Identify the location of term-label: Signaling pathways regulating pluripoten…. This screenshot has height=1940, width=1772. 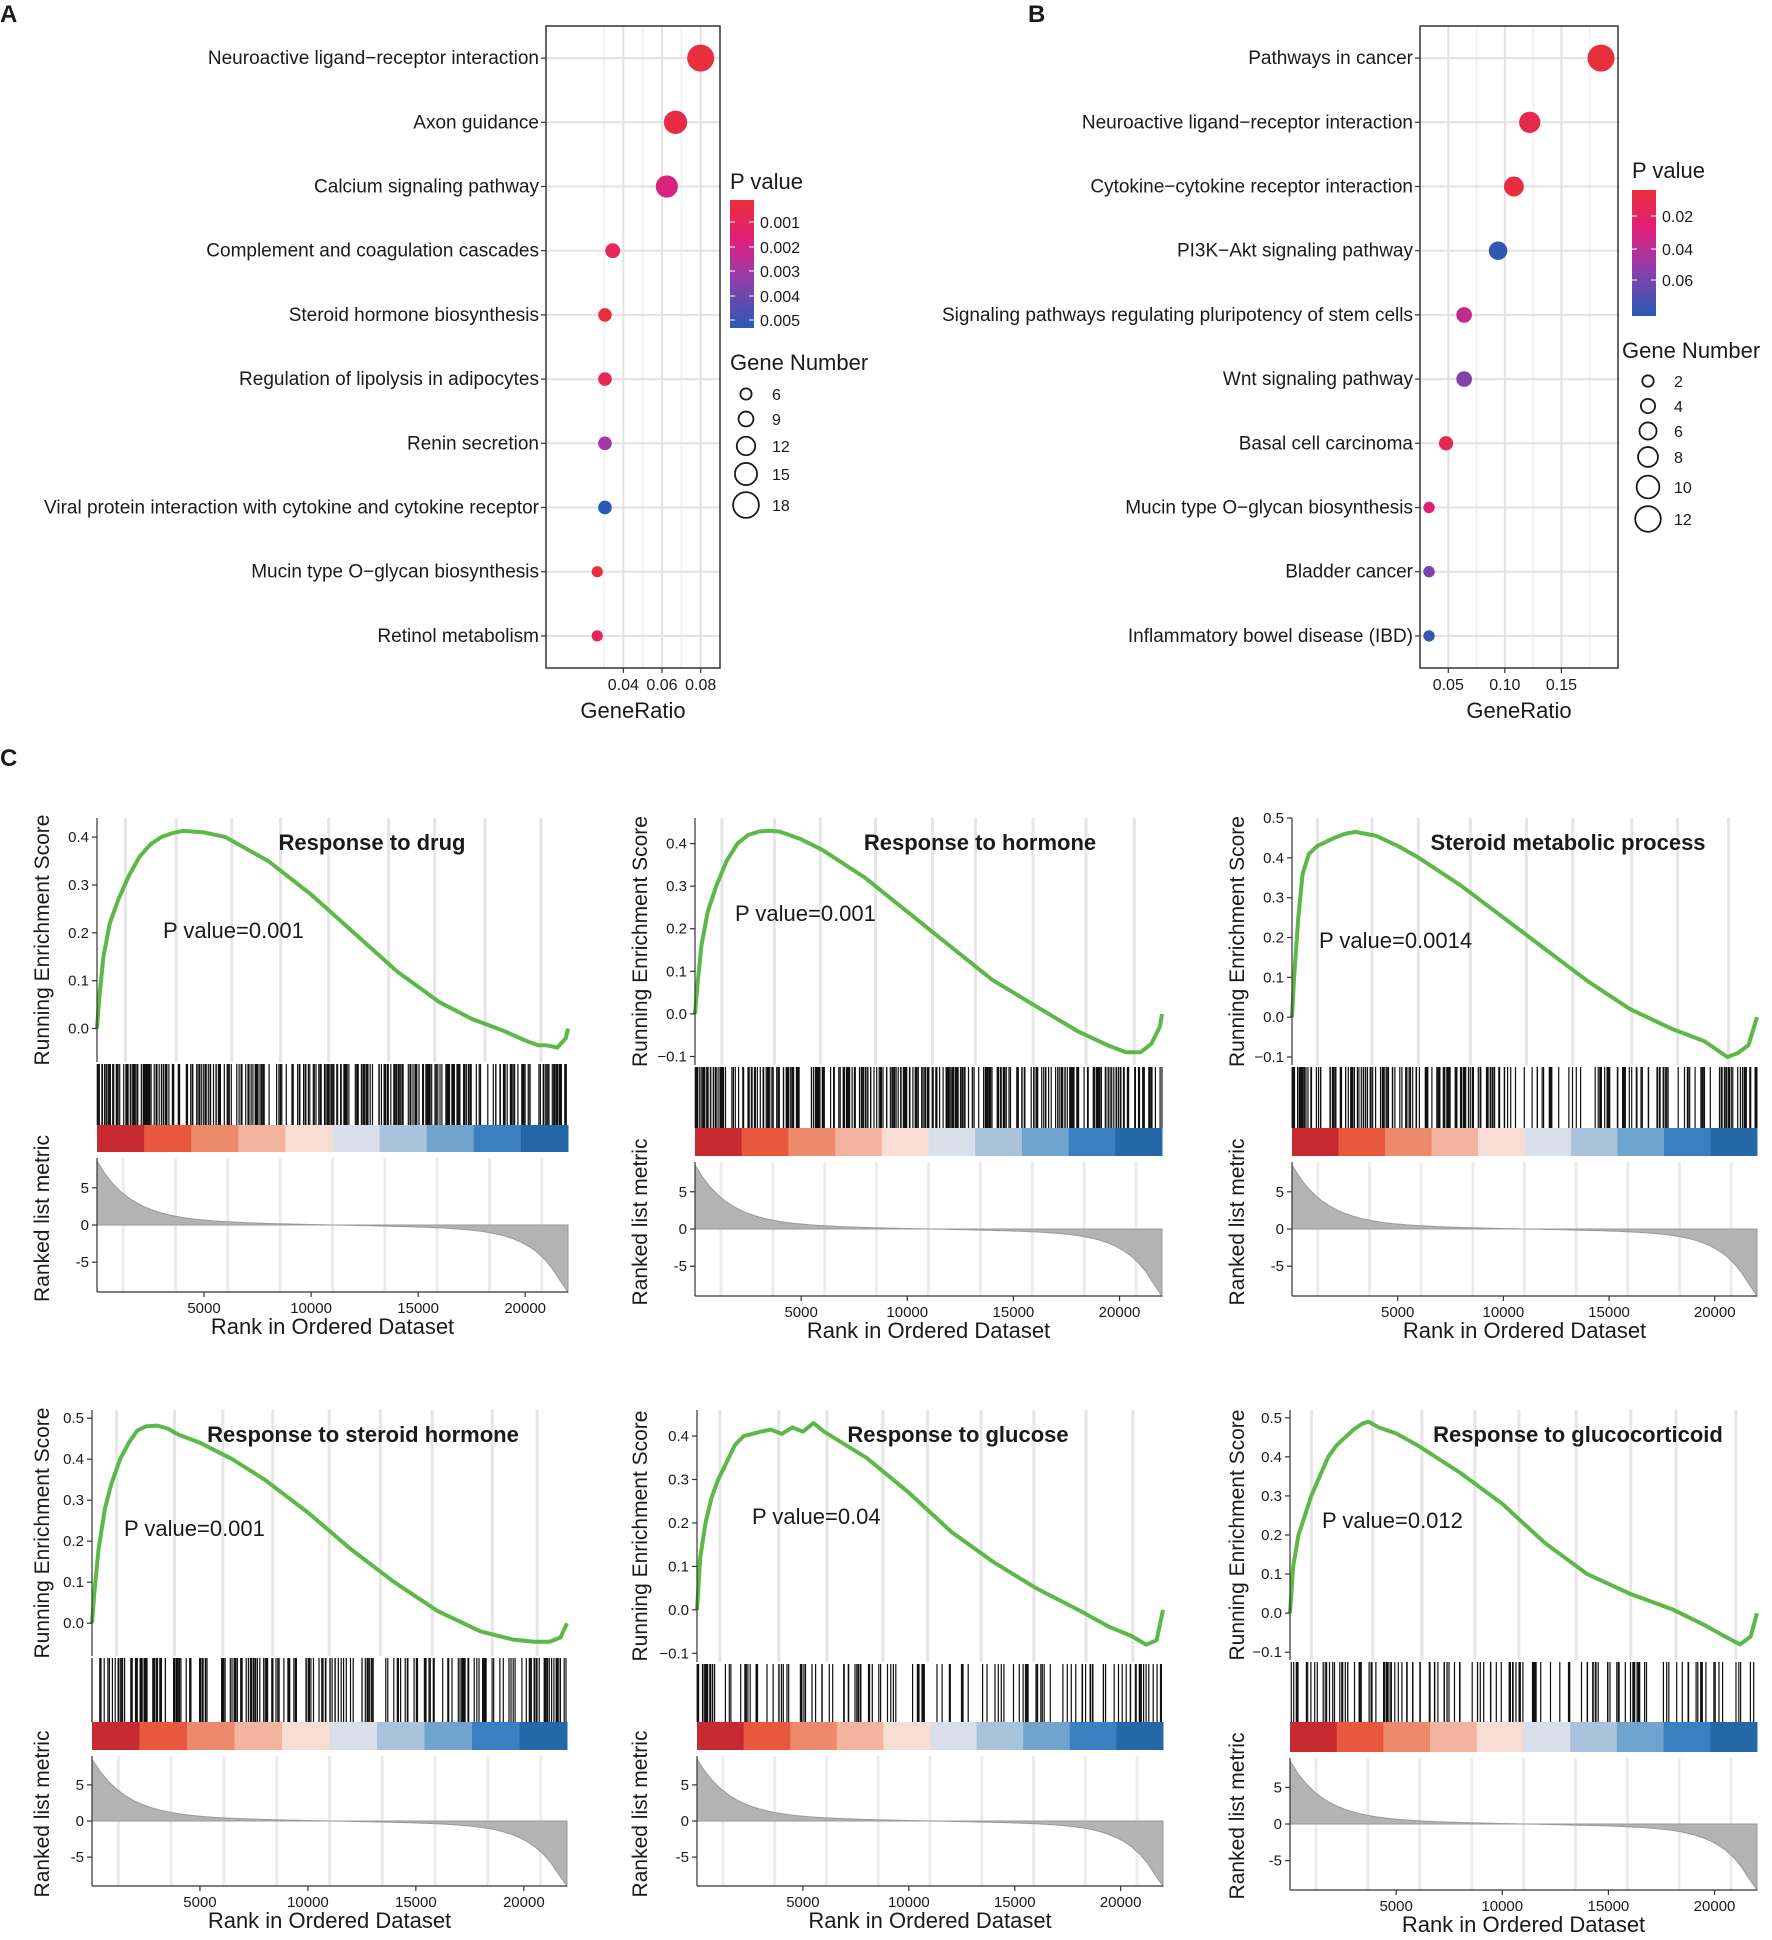
(1177, 315).